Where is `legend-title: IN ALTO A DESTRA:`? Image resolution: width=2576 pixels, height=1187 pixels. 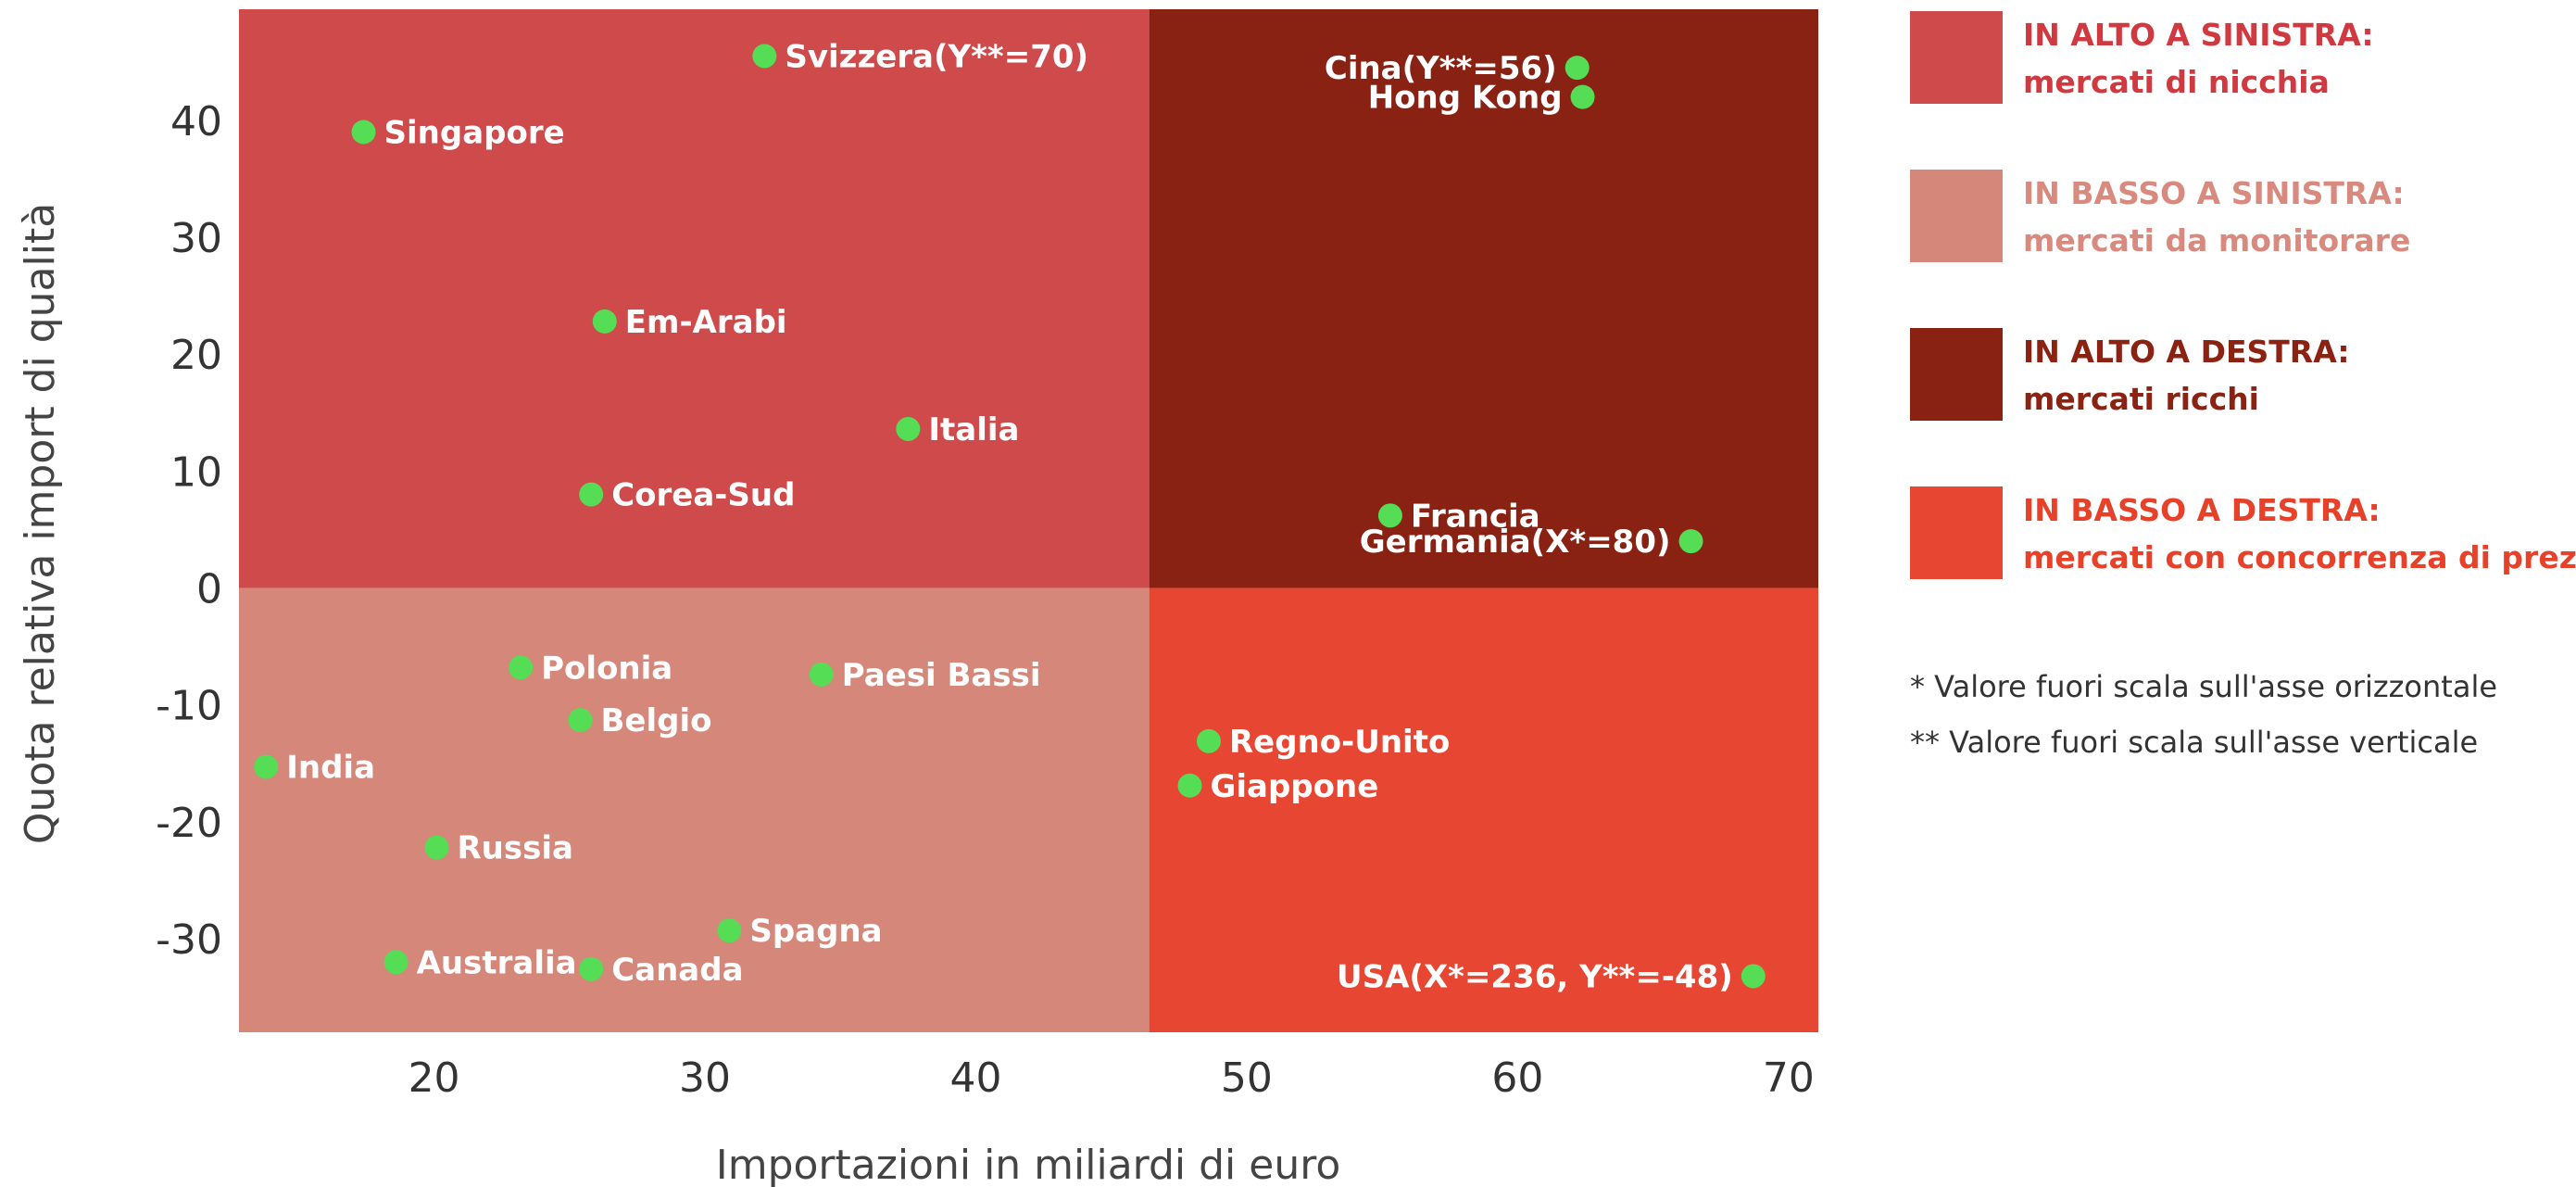
legend-title: IN ALTO A DESTRA: is located at coordinates (2186, 352).